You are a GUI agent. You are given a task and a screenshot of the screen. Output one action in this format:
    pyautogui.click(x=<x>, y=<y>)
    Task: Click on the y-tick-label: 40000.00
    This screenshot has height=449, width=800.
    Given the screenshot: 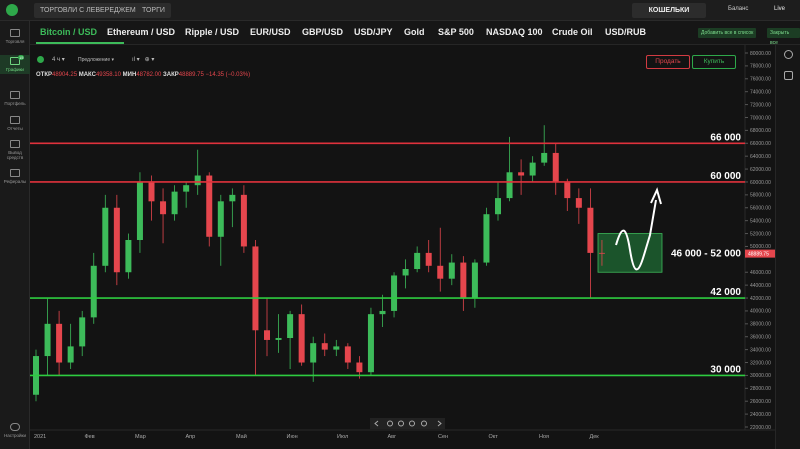 What is the action you would take?
    pyautogui.click(x=760, y=312)
    